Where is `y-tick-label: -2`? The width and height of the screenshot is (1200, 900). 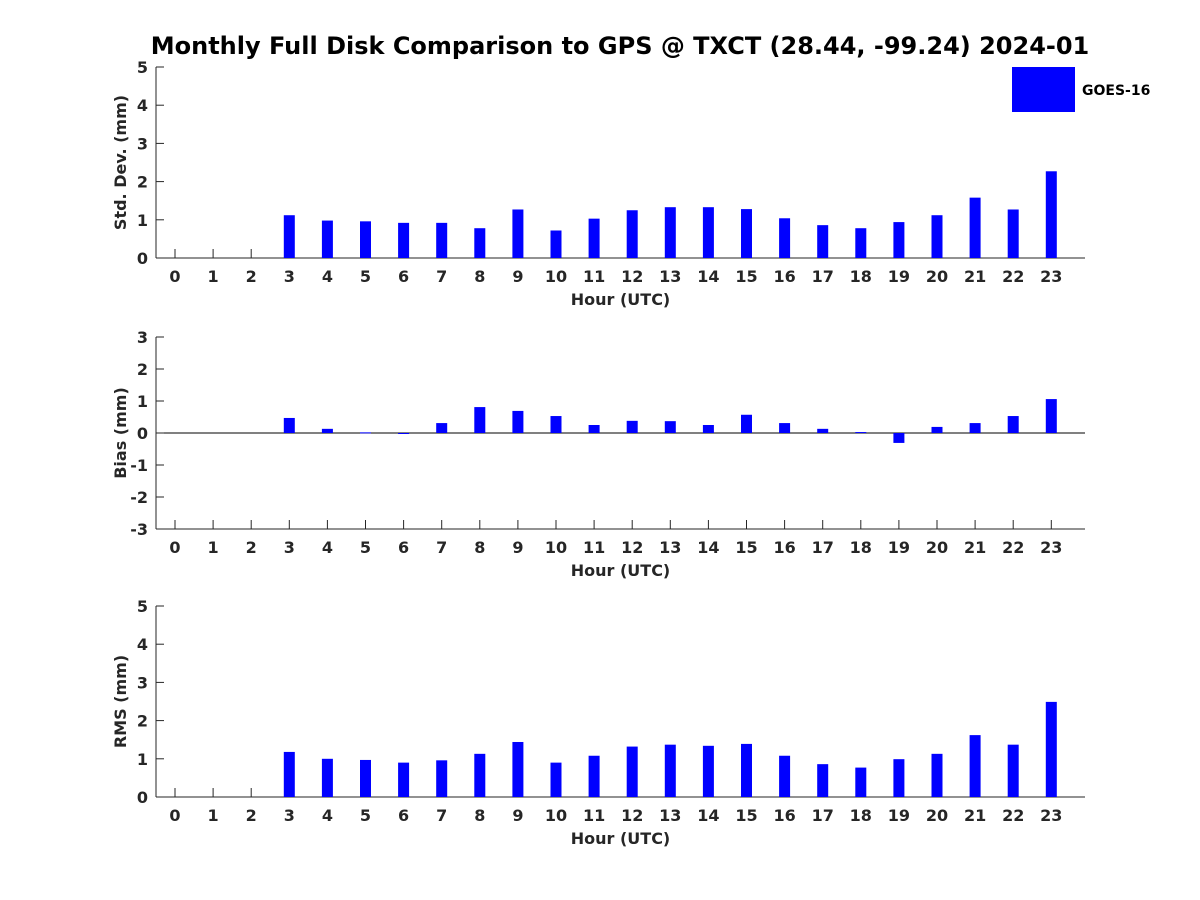
y-tick-label: -2 is located at coordinates (139, 497).